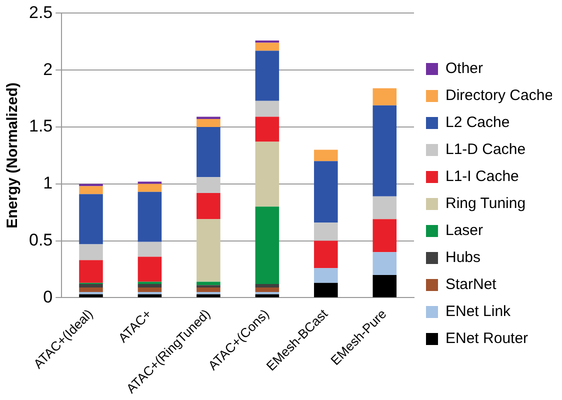 This screenshot has height=400, width=562. Describe the element at coordinates (472, 285) in the screenshot. I see `legend-label: StarNet` at that location.